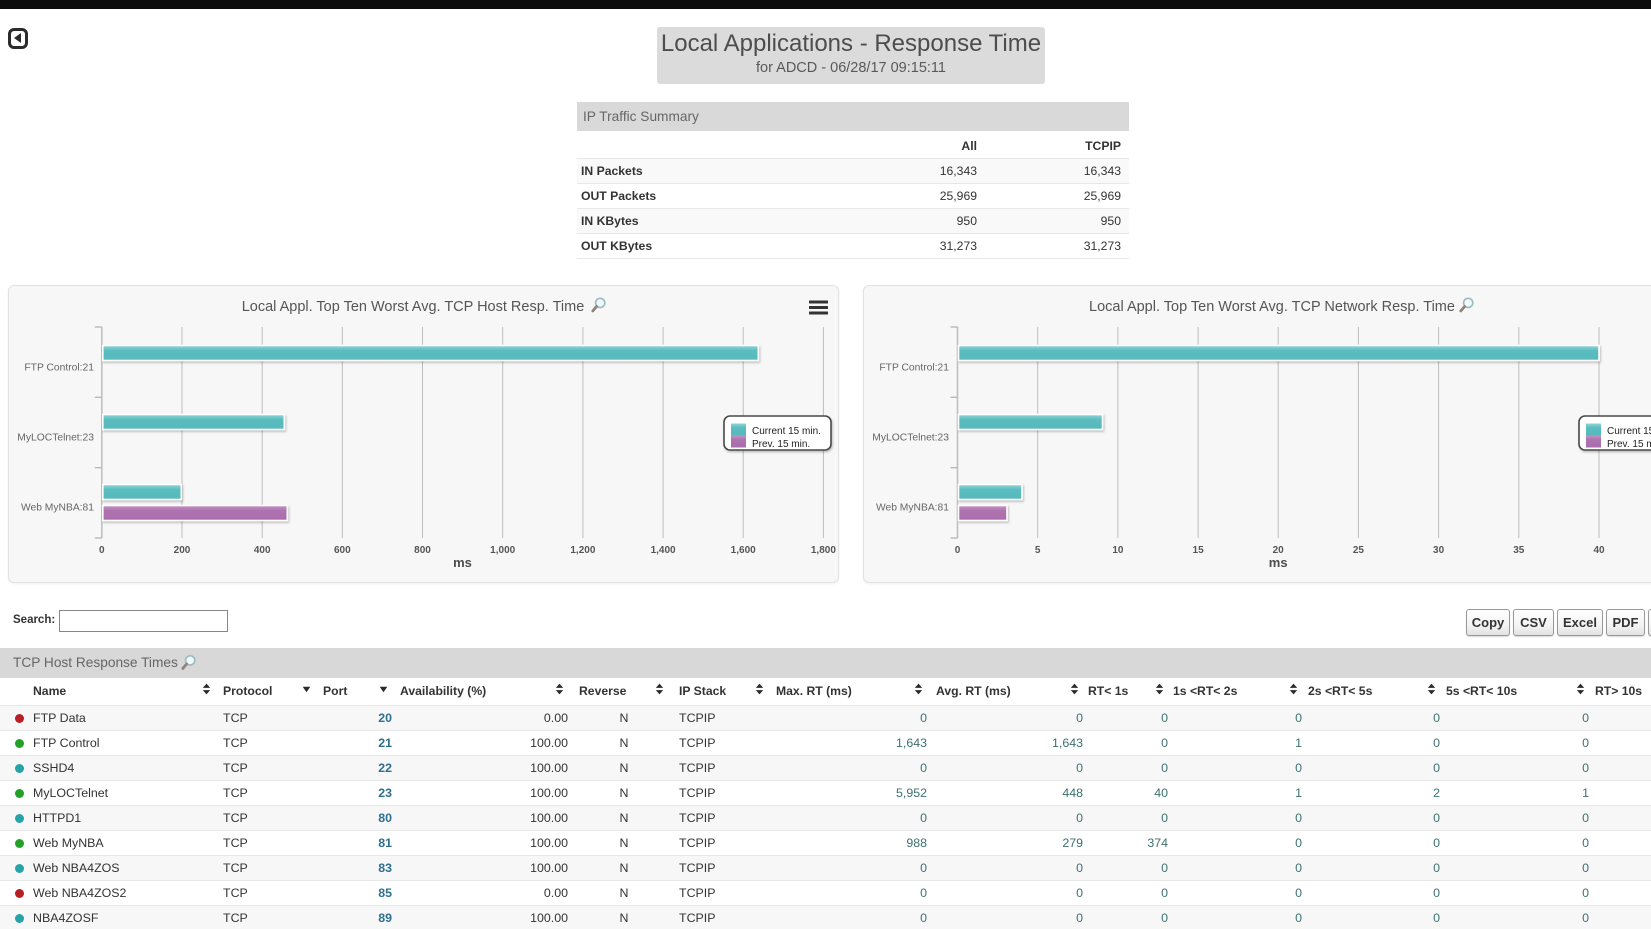  Describe the element at coordinates (663, 550) in the screenshot. I see `svg-text: 1,400` at that location.